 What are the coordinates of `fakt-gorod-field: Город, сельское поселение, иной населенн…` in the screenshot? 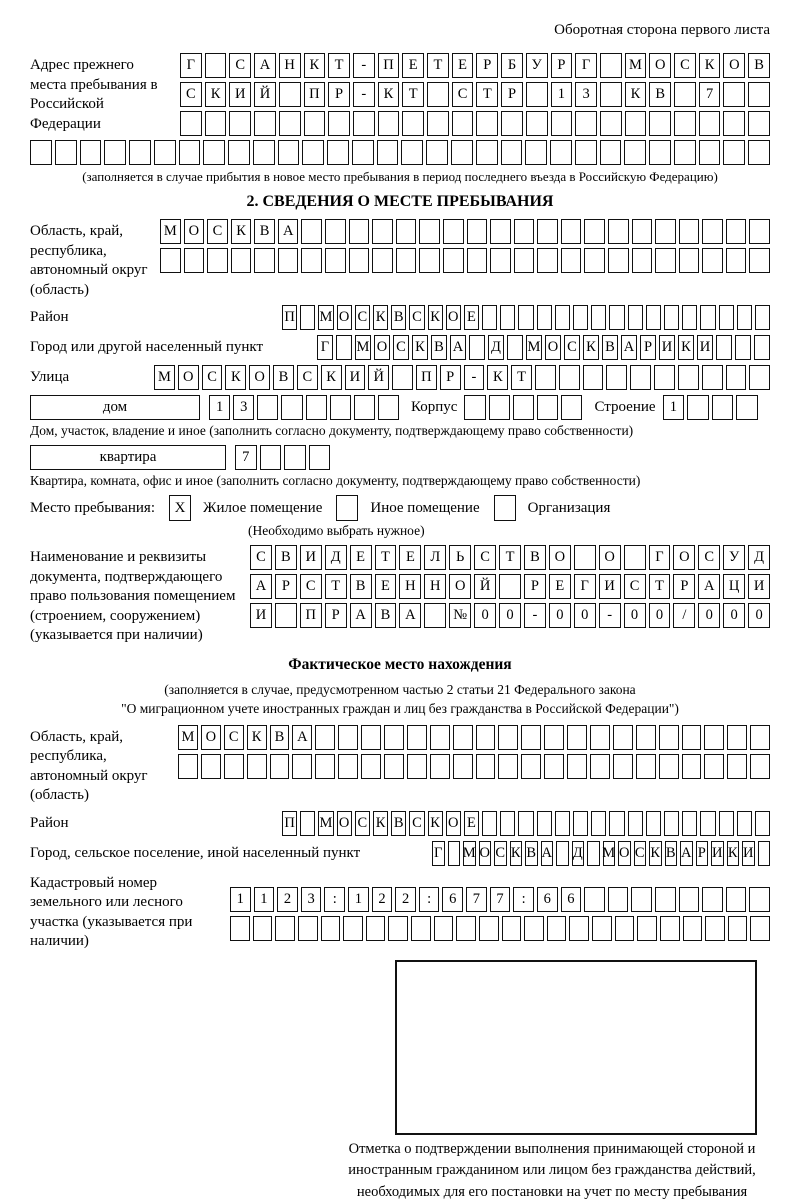 It's located at (400, 853).